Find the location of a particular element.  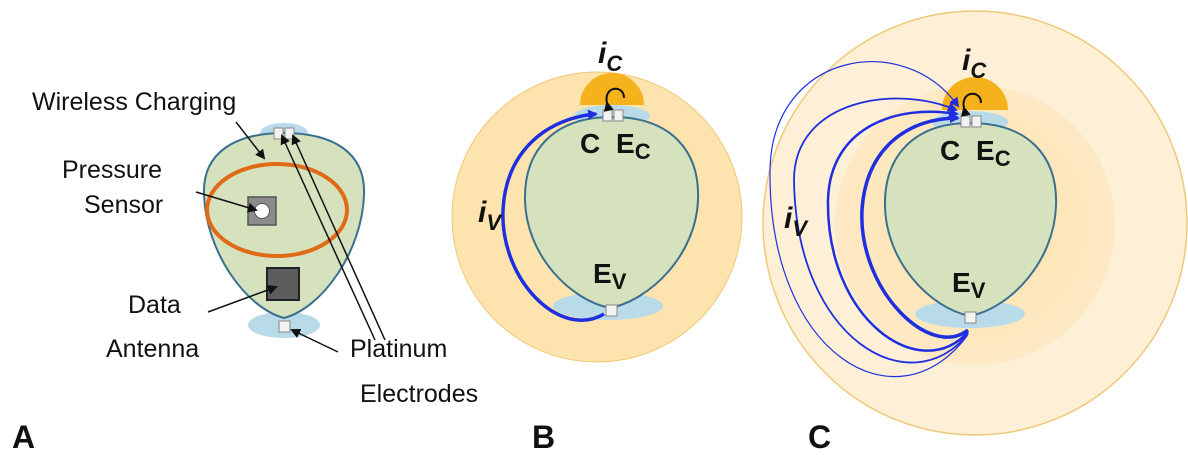

data-antenna is located at coordinates (283, 284).